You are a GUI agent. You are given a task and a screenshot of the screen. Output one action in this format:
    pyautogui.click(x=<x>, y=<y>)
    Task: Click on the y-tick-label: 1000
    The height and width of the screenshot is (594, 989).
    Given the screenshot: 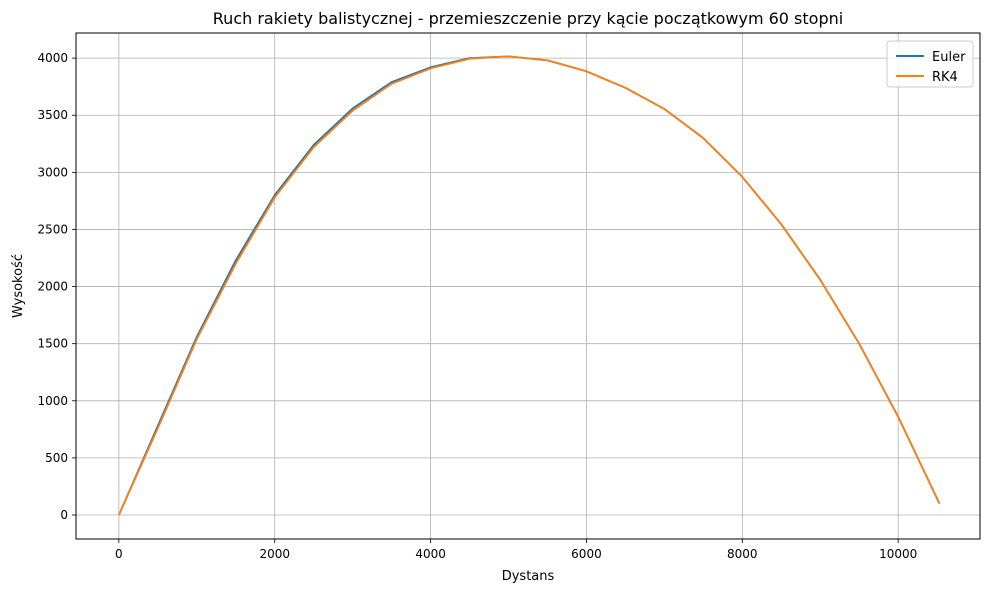 What is the action you would take?
    pyautogui.click(x=52, y=401)
    